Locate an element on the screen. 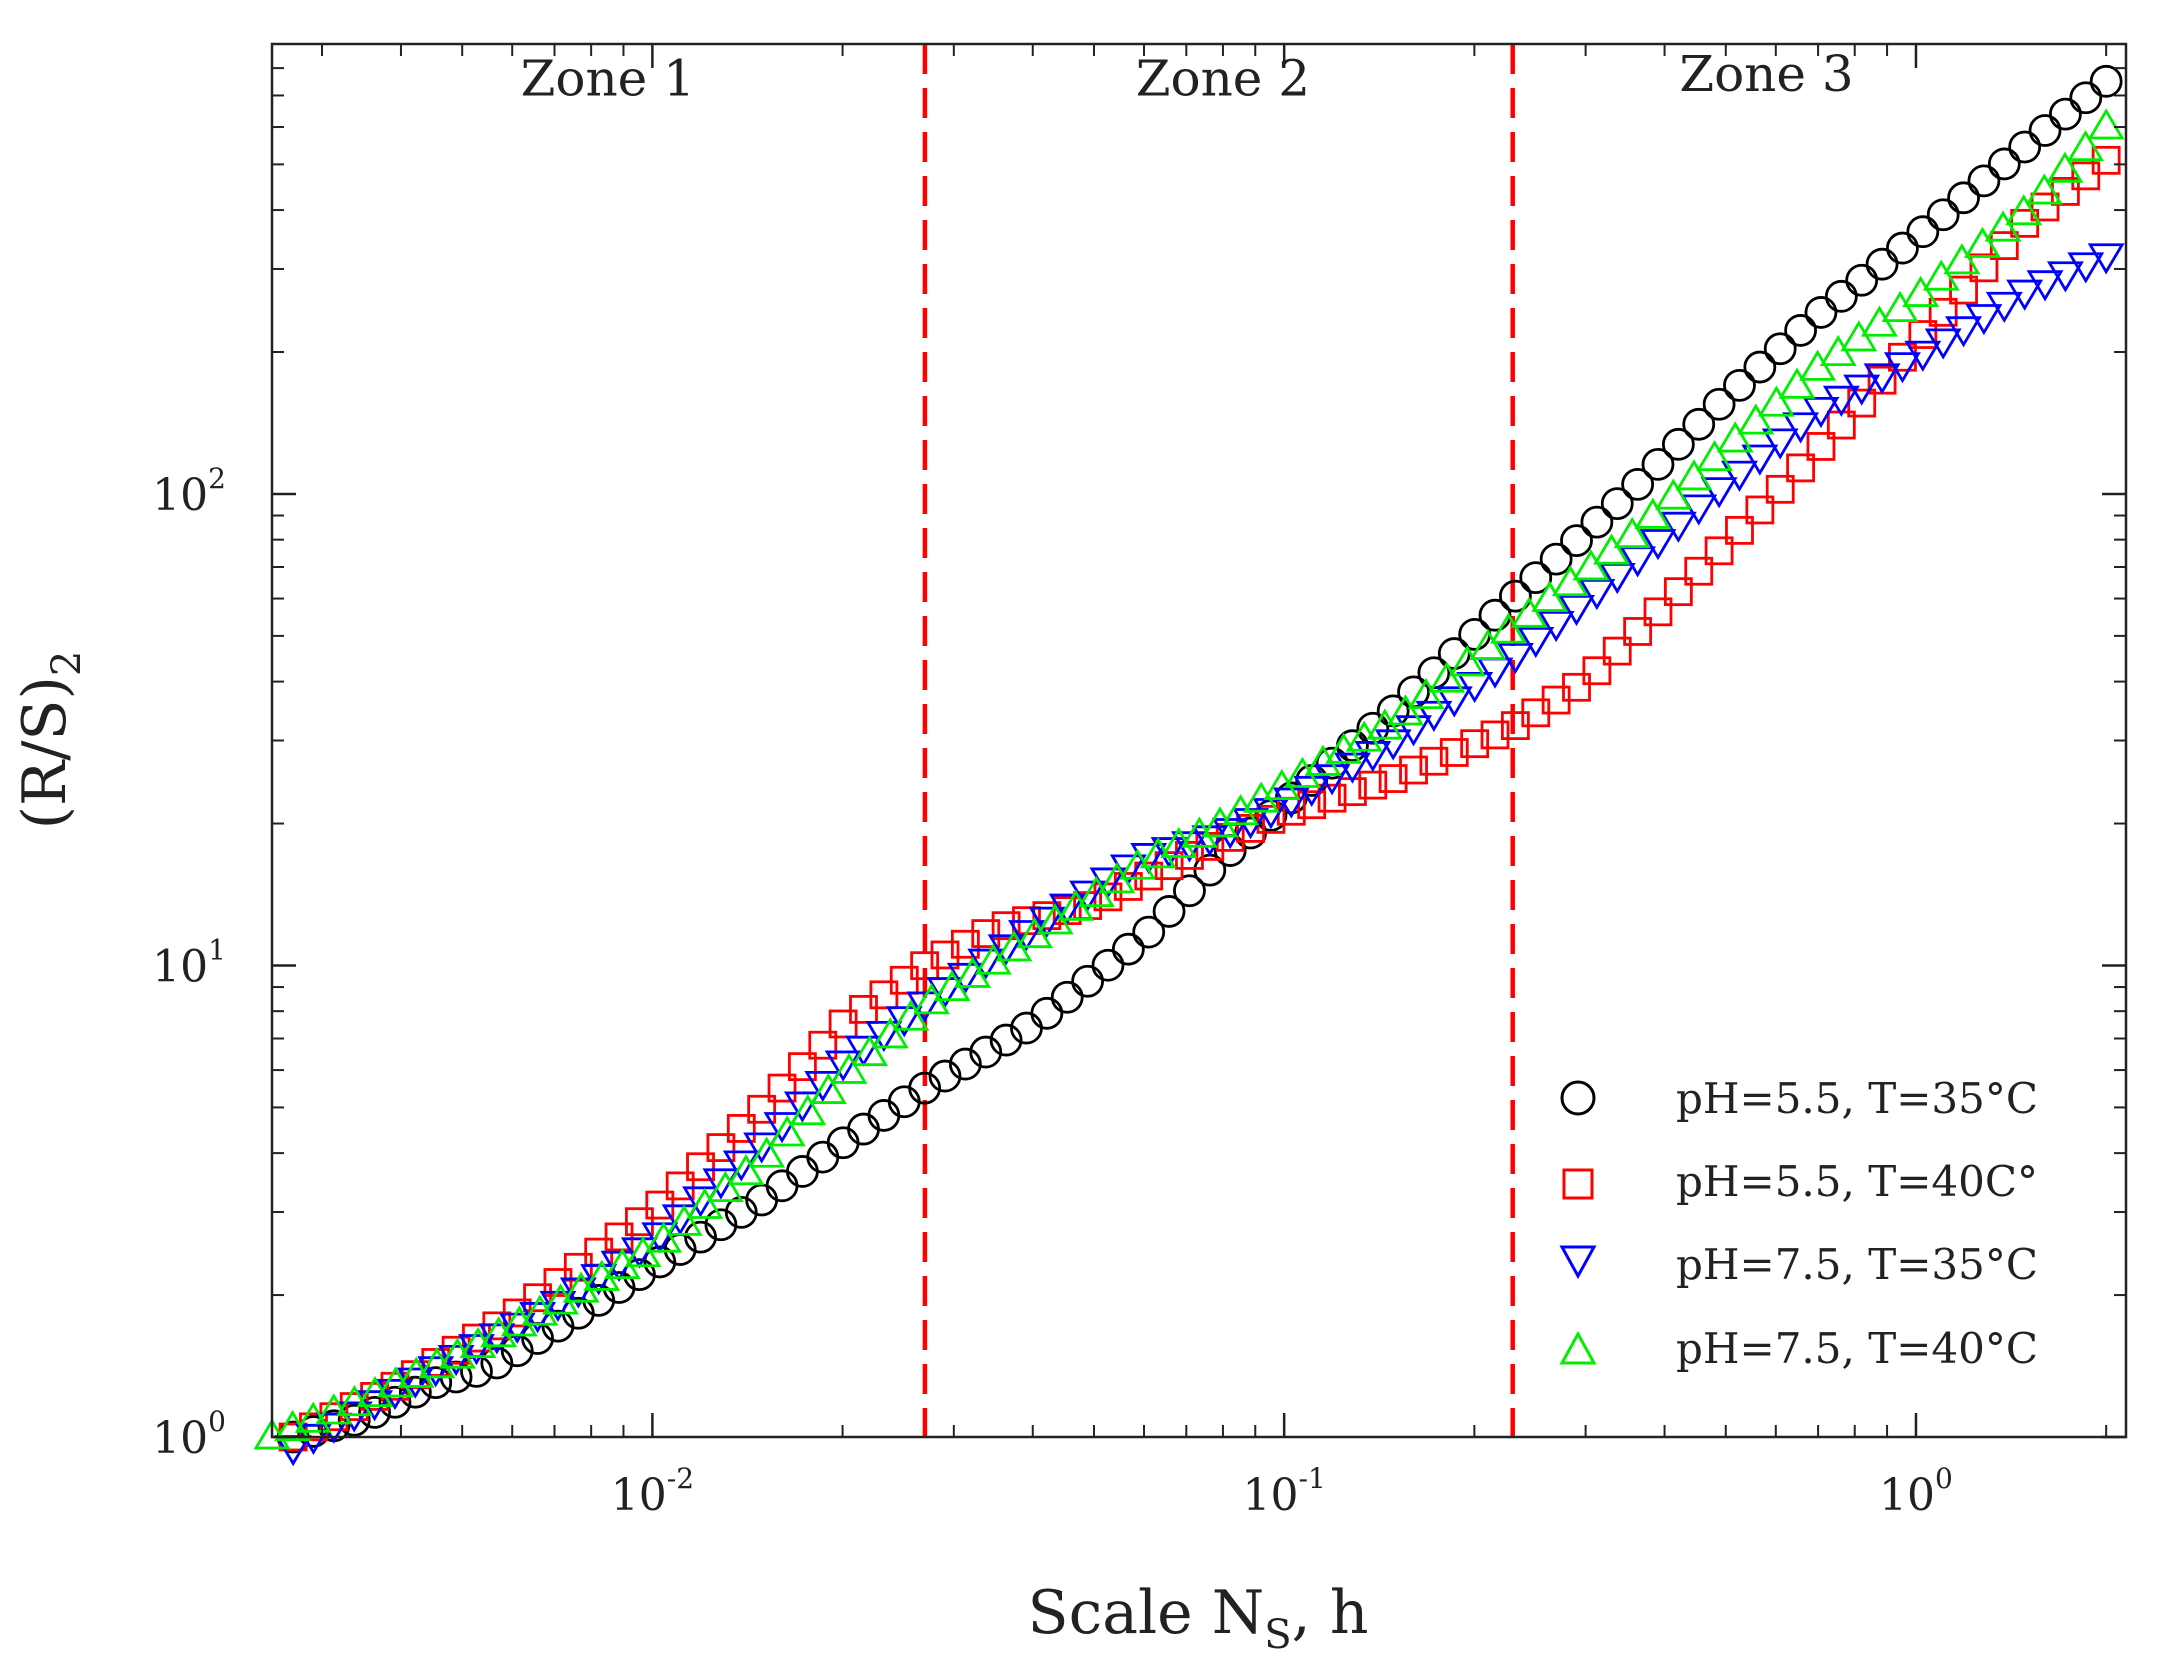  legend-item-0: pH=5.5, T=35°C is located at coordinates (1799, 1098).